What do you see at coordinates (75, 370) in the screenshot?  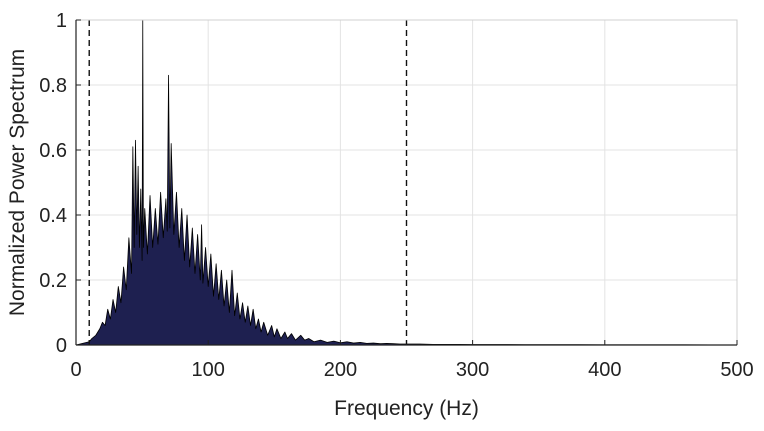 I see `x-tick-label: 0` at bounding box center [75, 370].